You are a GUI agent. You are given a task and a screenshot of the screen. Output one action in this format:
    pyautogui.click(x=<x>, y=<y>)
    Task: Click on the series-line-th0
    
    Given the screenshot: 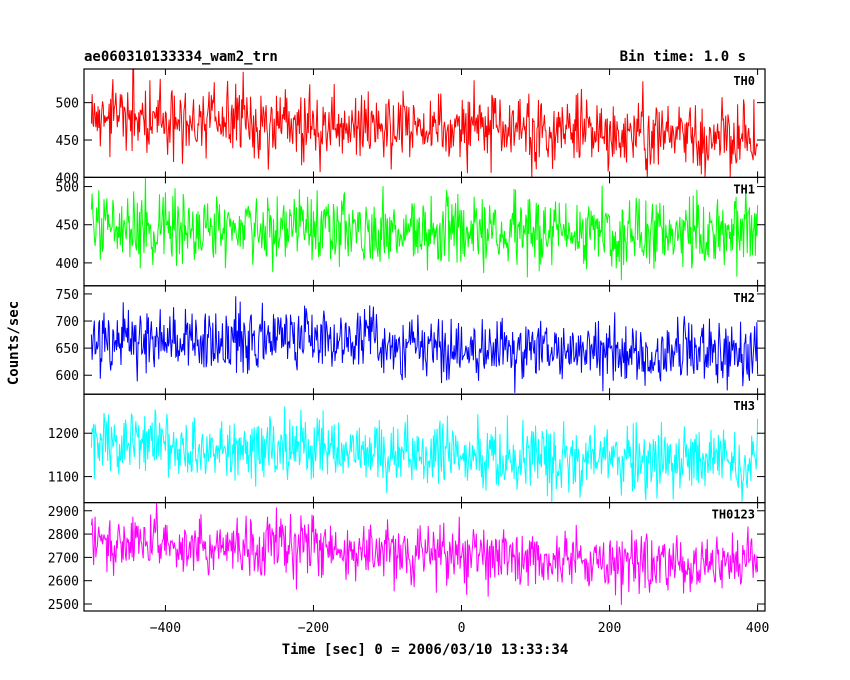 What is the action you would take?
    pyautogui.click(x=424, y=122)
    